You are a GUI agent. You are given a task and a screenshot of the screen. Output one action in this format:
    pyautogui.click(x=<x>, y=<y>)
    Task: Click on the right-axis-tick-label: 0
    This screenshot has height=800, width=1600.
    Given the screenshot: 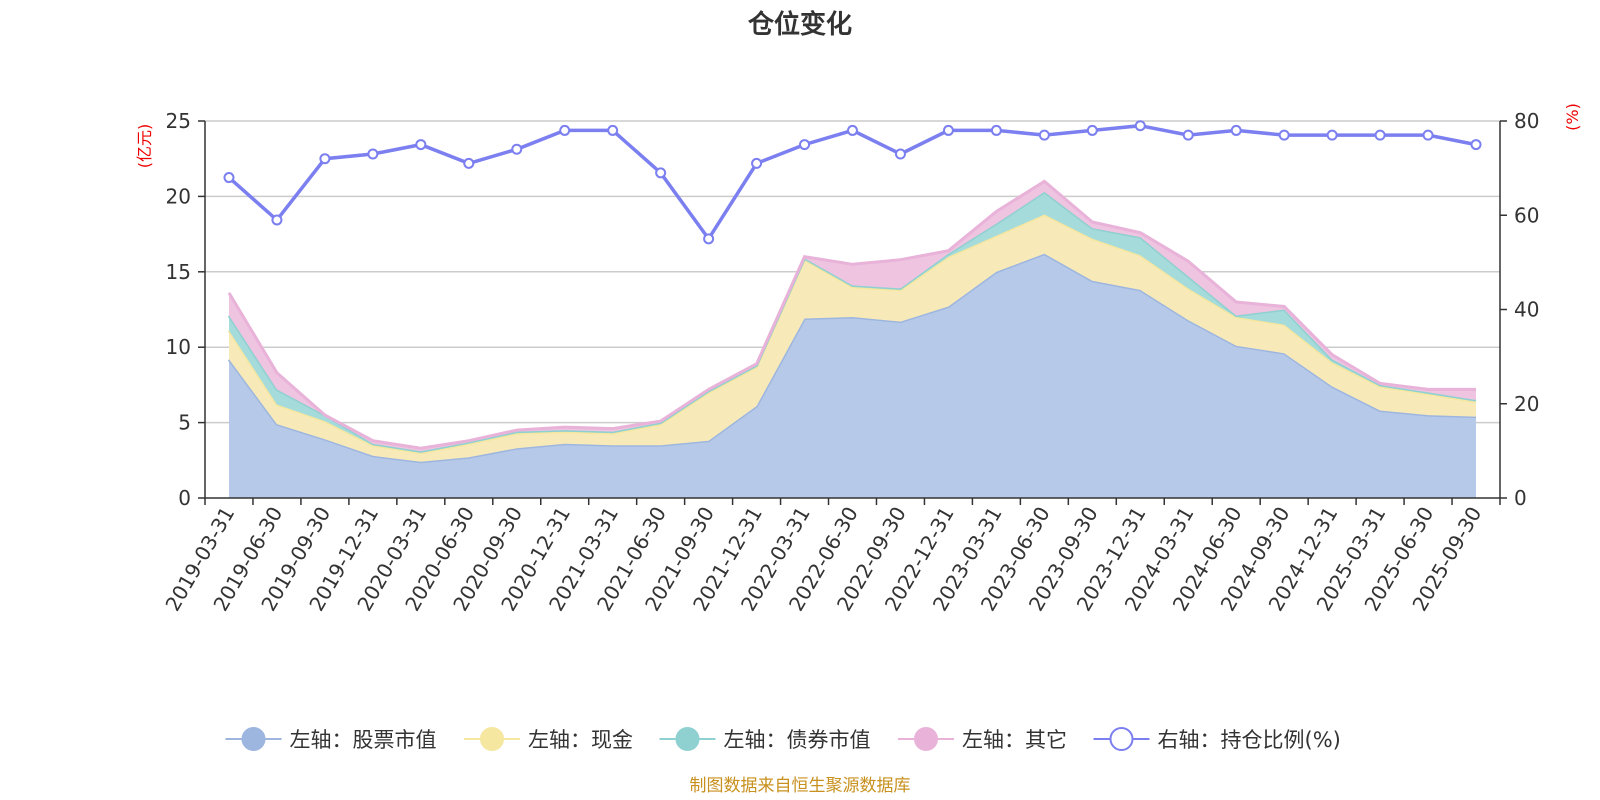 What is the action you would take?
    pyautogui.click(x=1520, y=498)
    